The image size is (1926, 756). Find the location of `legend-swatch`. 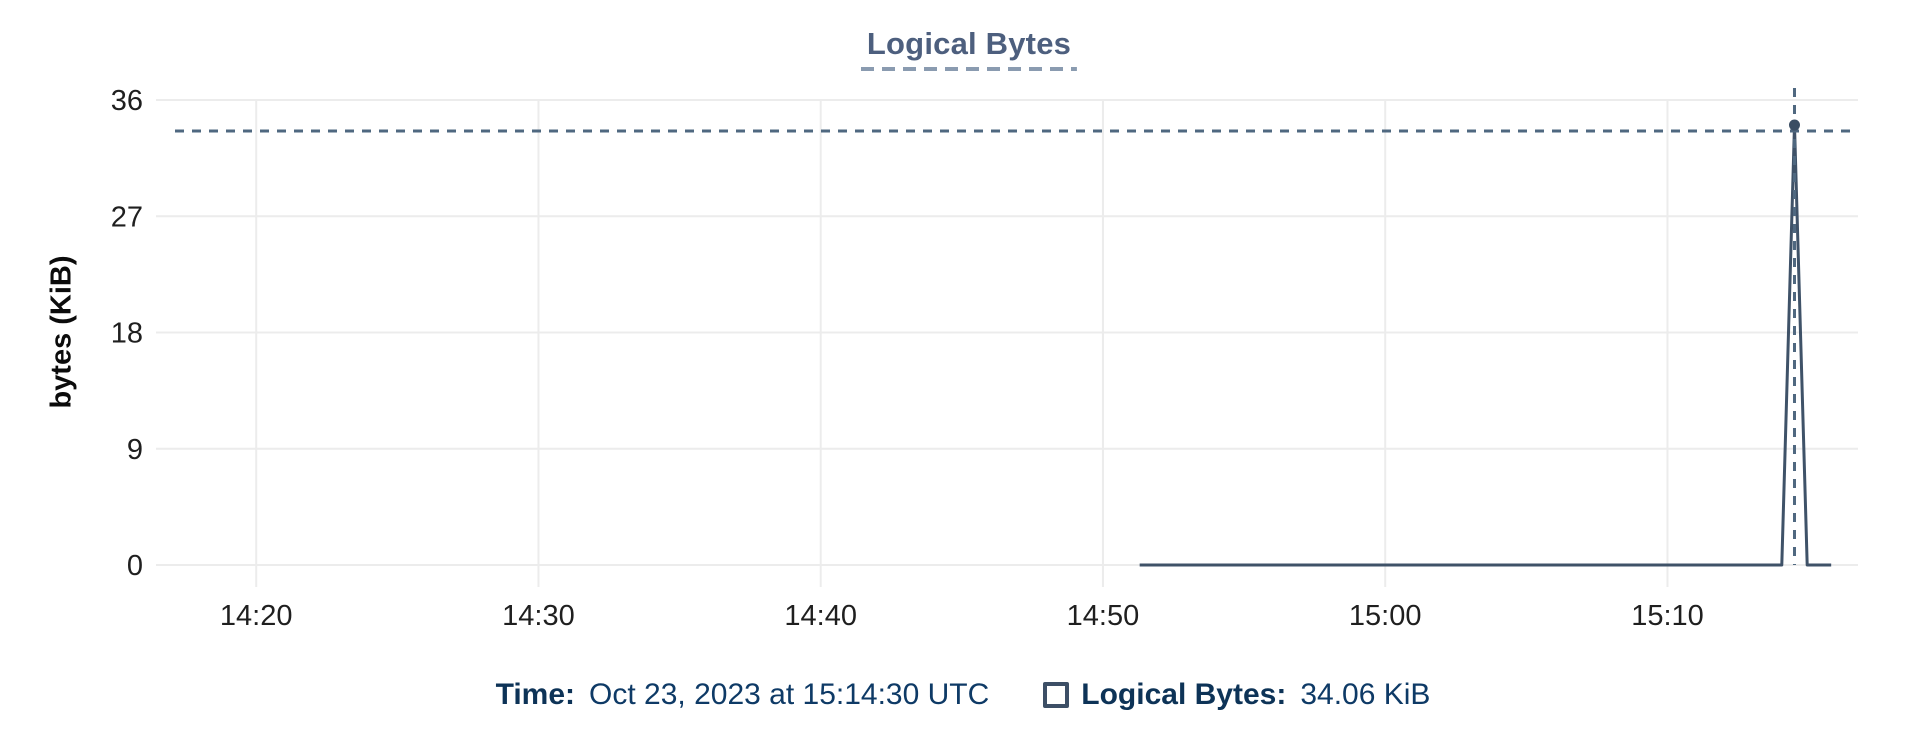

legend-swatch is located at coordinates (1056, 695).